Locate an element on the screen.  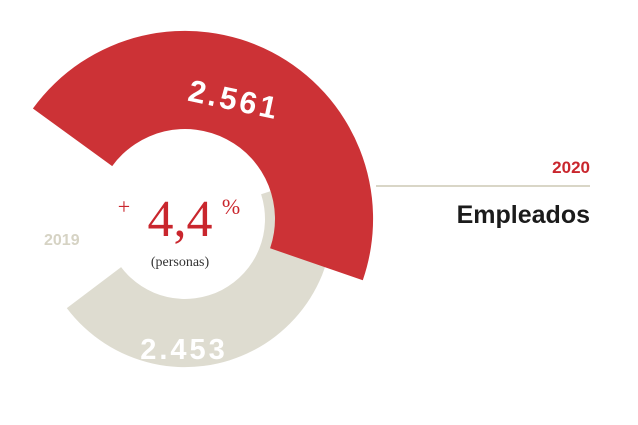
divider-line is located at coordinates (483, 186).